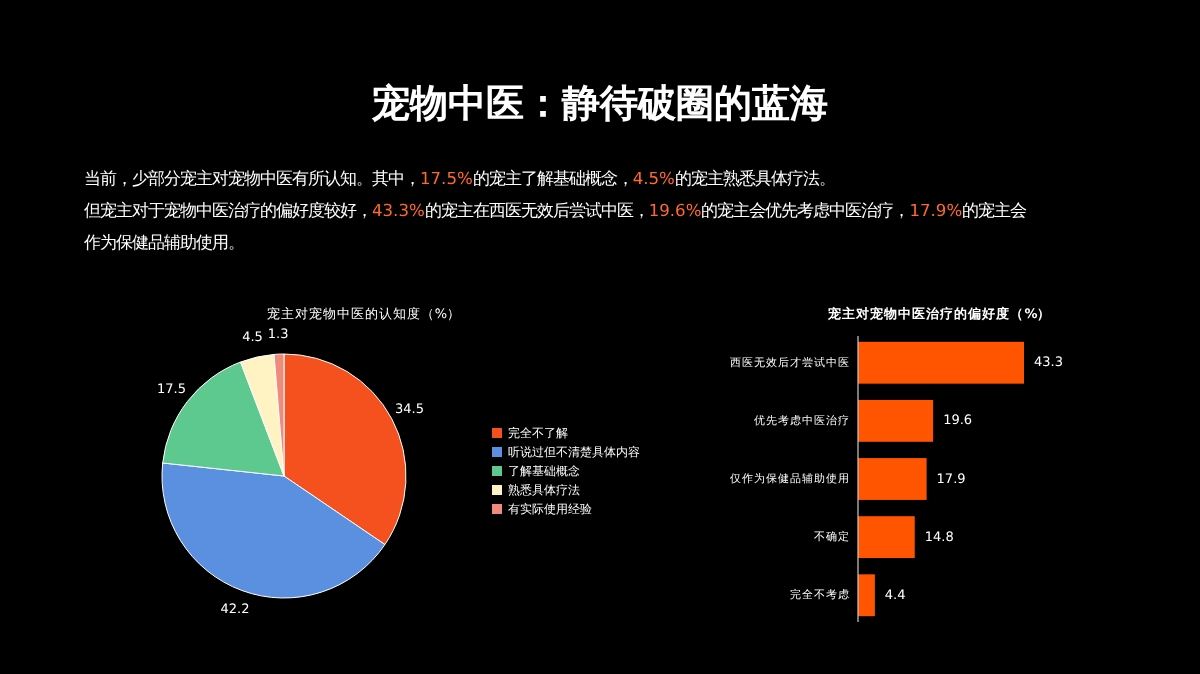 The height and width of the screenshot is (674, 1200). I want to click on text: 当前，少部分宠主对宠物中医有所认知。其中，17.5%的宠主了解基础概念，4.5%的宠主熟悉具体疗法。, so click(459, 178).